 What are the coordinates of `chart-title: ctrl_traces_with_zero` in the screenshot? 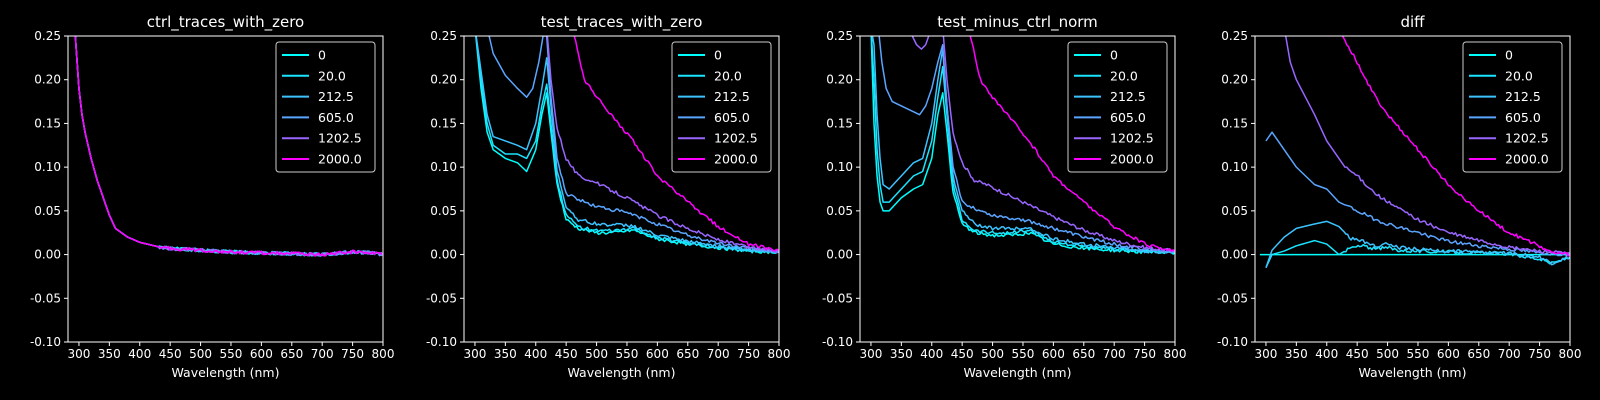 It's located at (225, 22).